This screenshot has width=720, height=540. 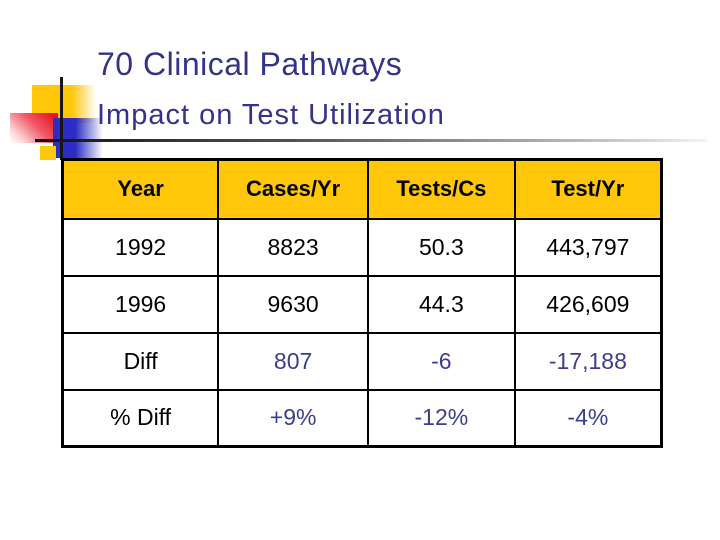 I want to click on table-cell: 443,797, so click(x=588, y=247).